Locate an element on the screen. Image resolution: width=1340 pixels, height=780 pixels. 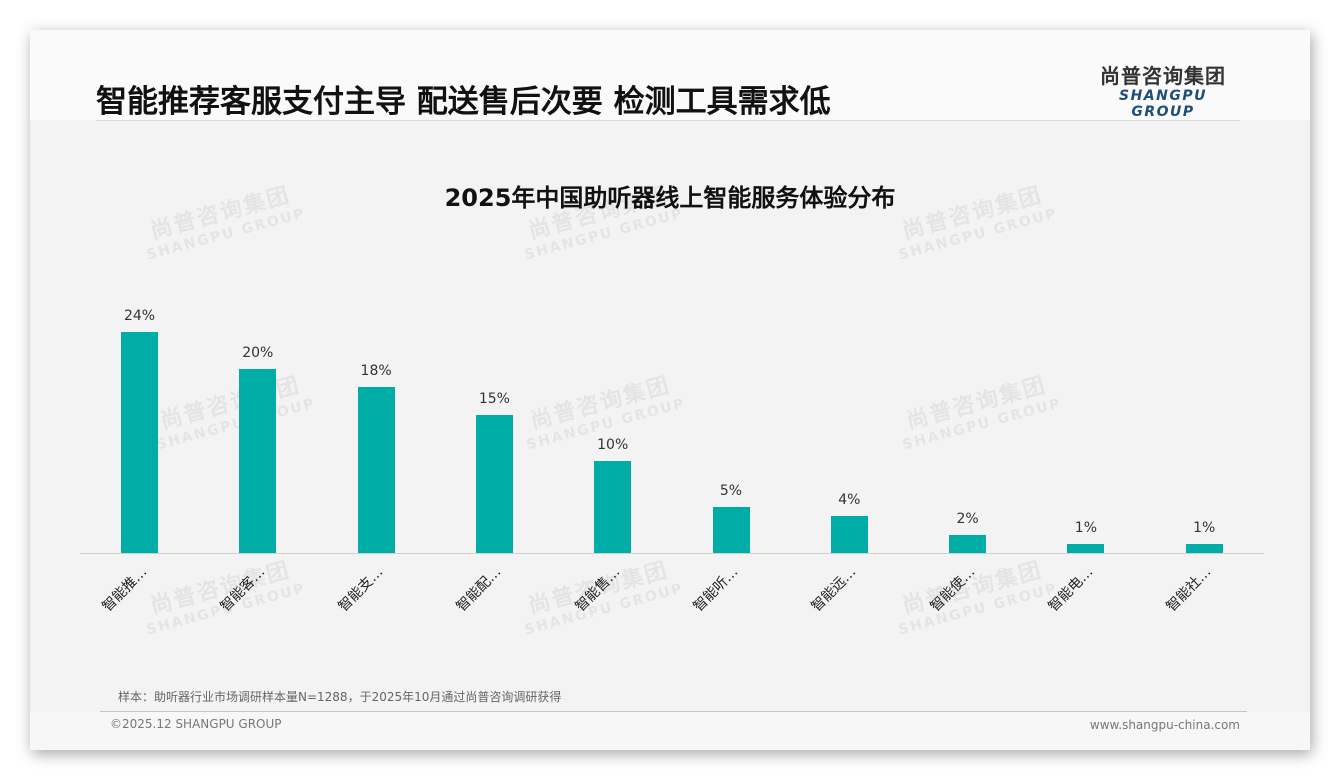
logo-cn-text: 尚普咨询集团 is located at coordinates (1163, 76).